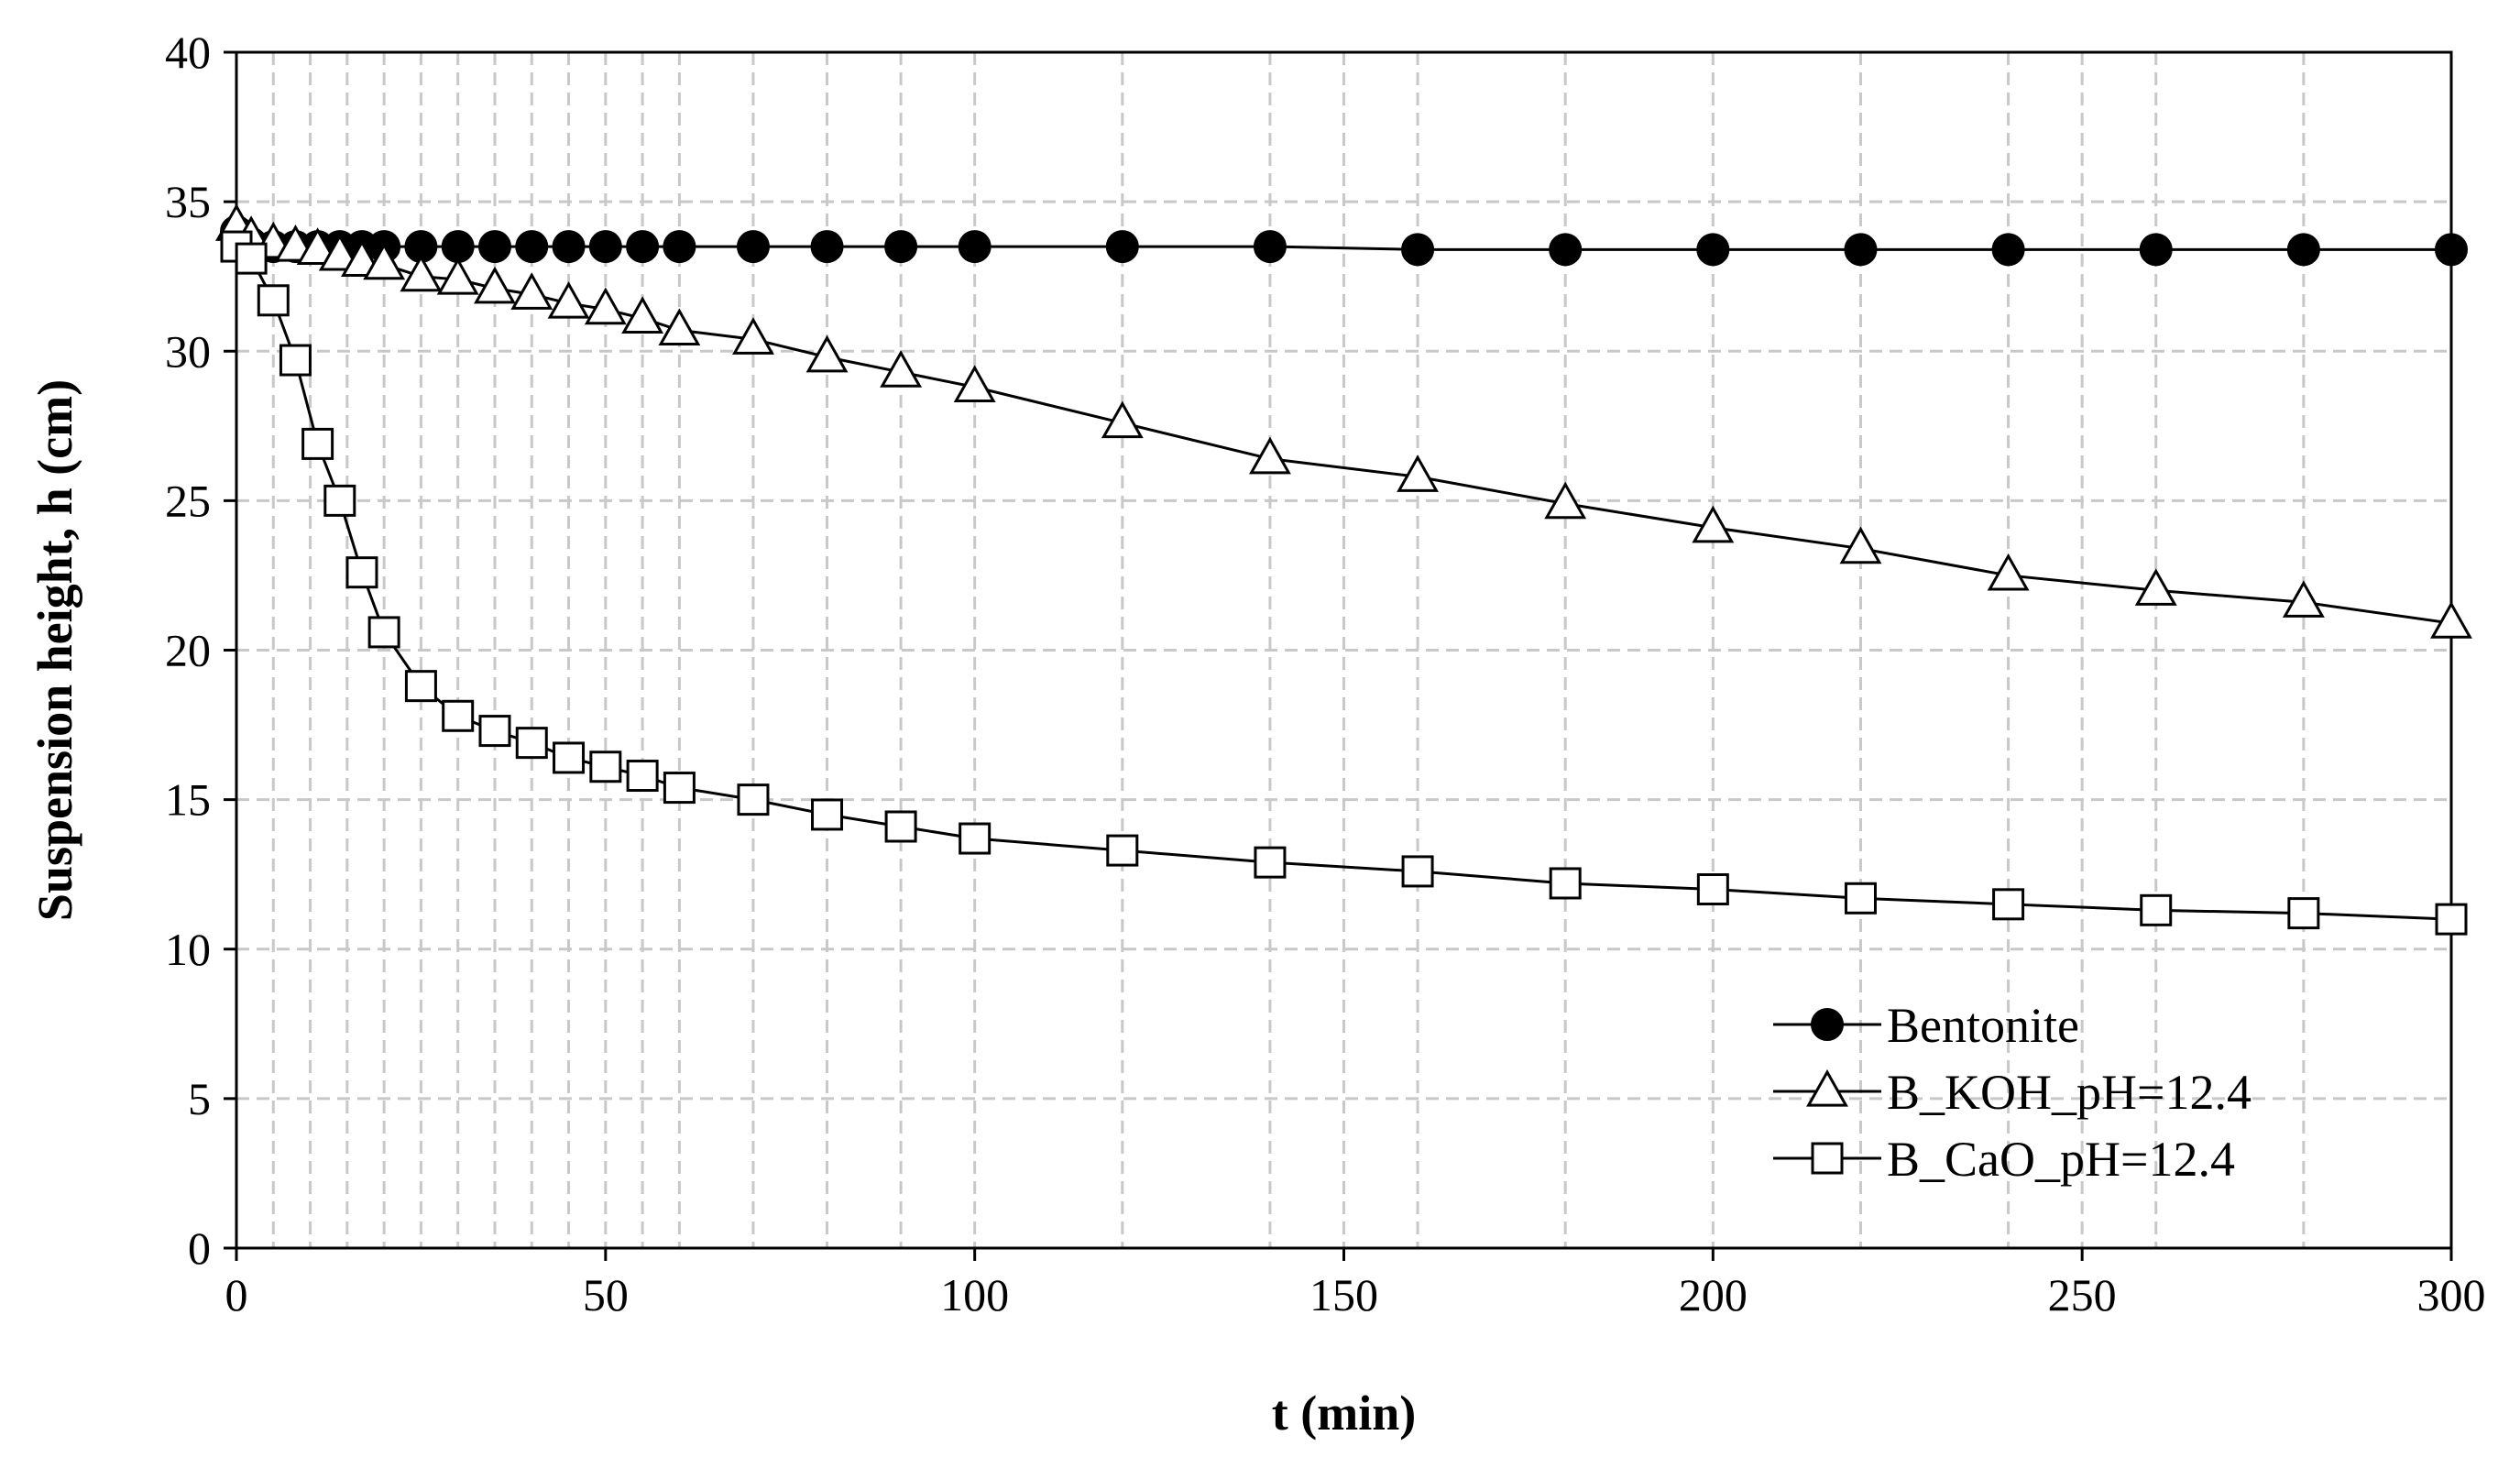  What do you see at coordinates (54, 650) in the screenshot?
I see `y-axis-title: Suspension height, h (cm)` at bounding box center [54, 650].